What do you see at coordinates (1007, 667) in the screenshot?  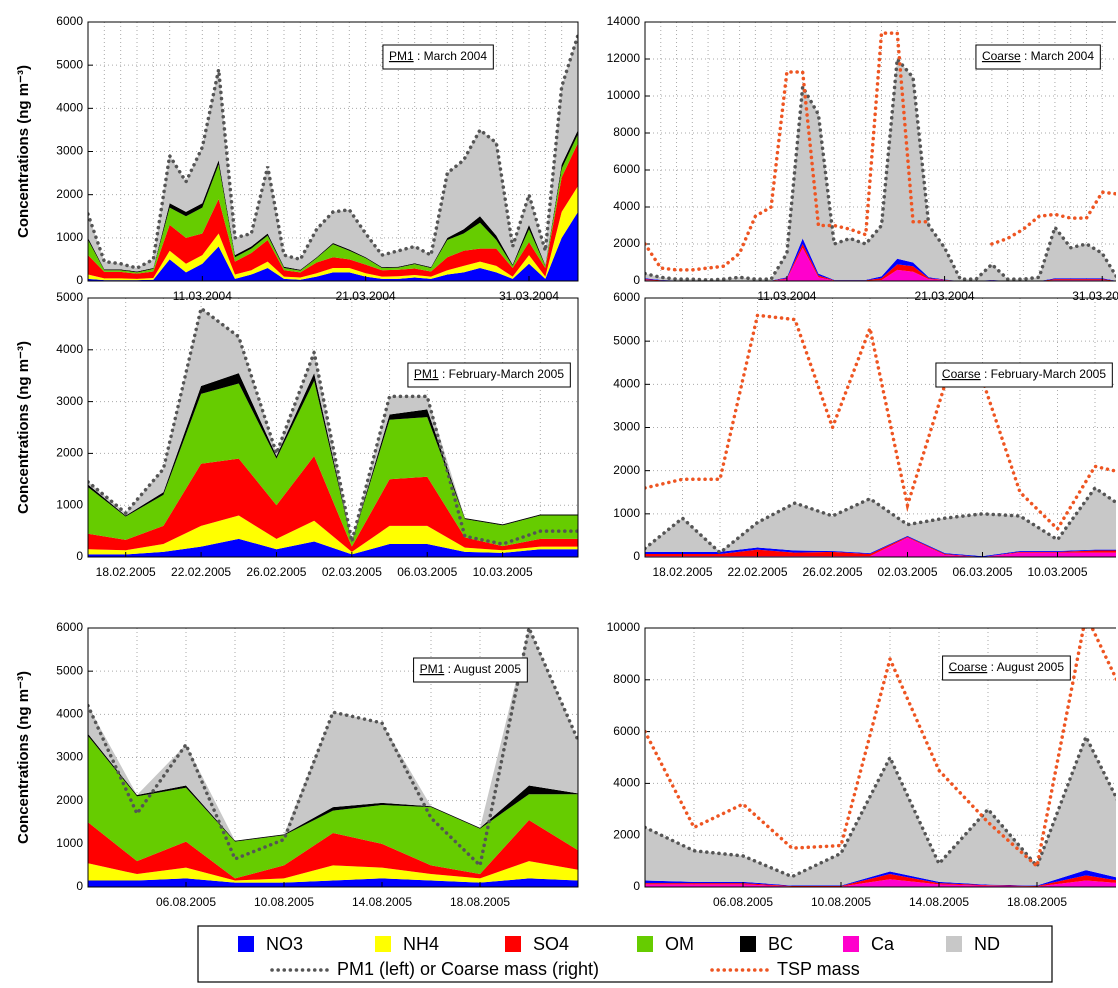 I see `panel-title: Coarse : August 2005` at bounding box center [1007, 667].